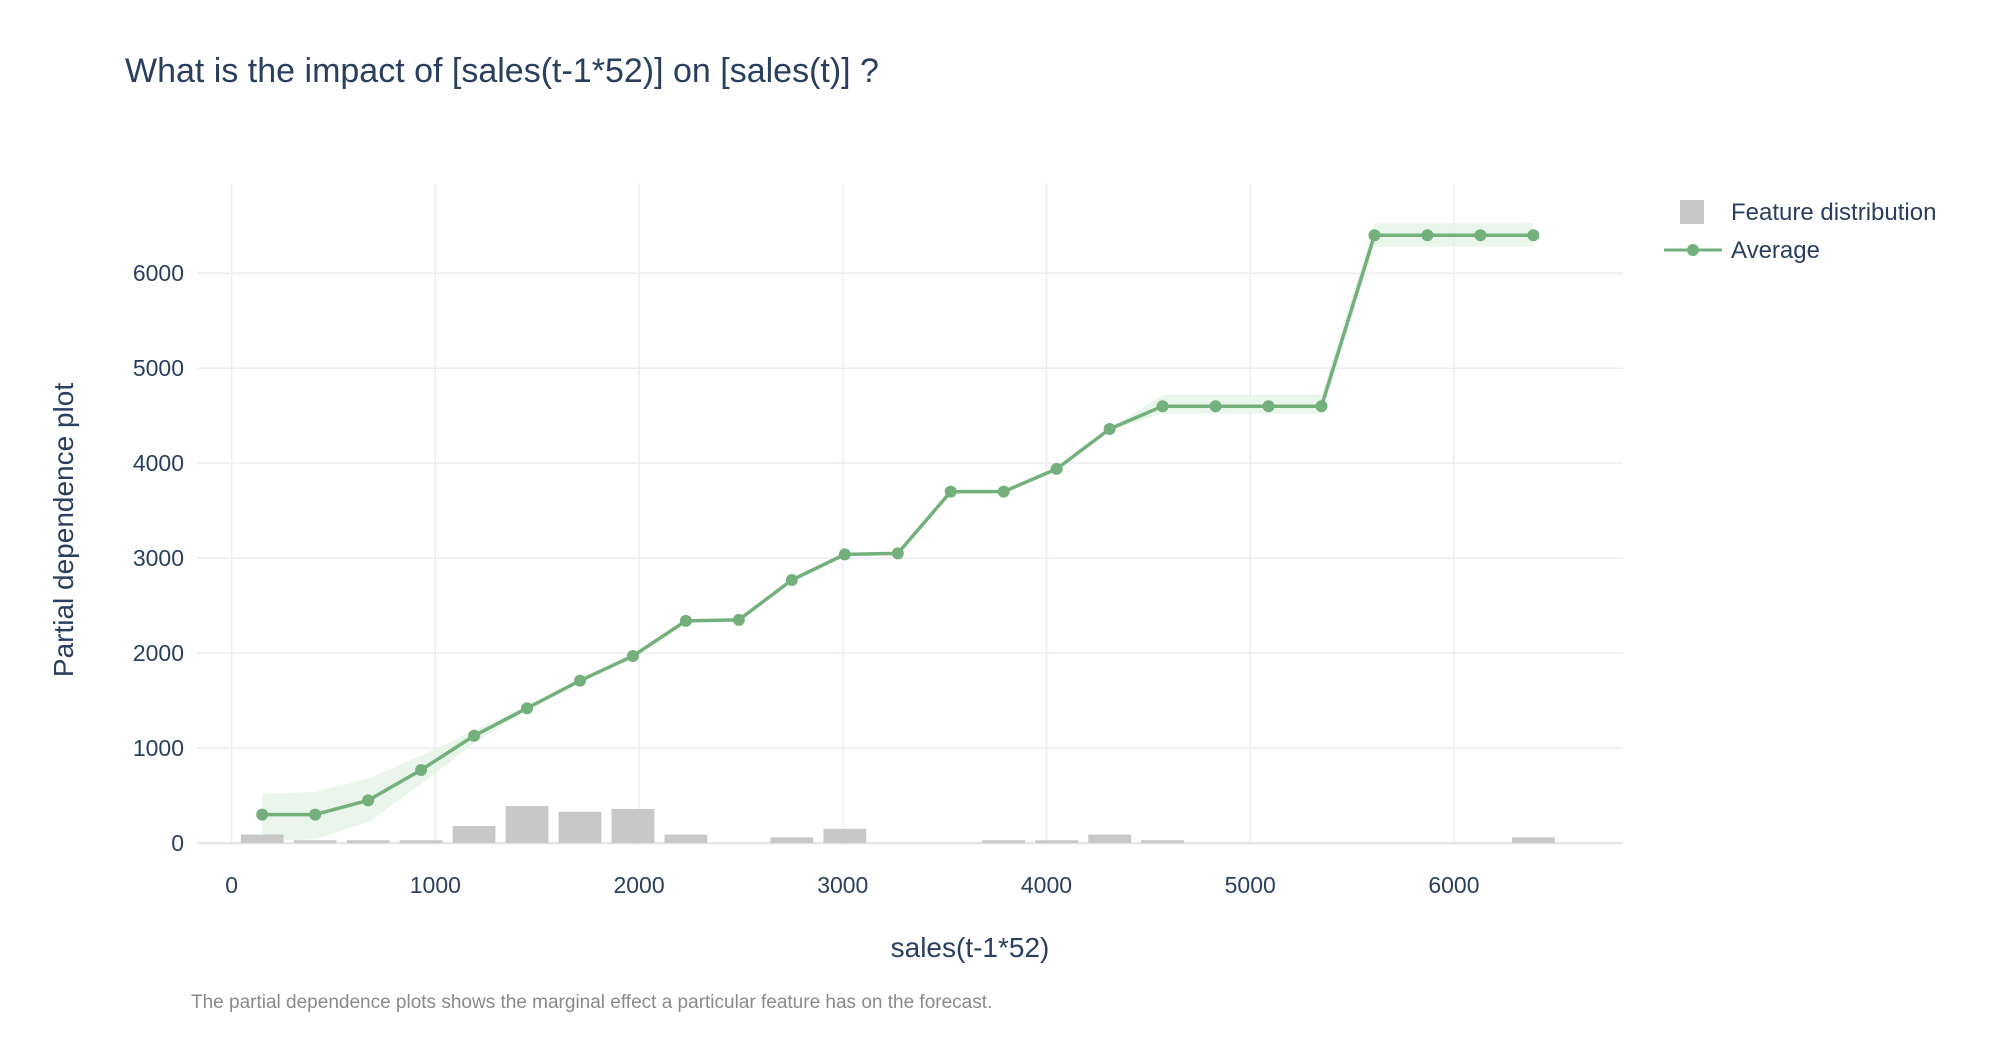 The image size is (1992, 1038). I want to click on legend: Feature distribution Average, so click(1800, 231).